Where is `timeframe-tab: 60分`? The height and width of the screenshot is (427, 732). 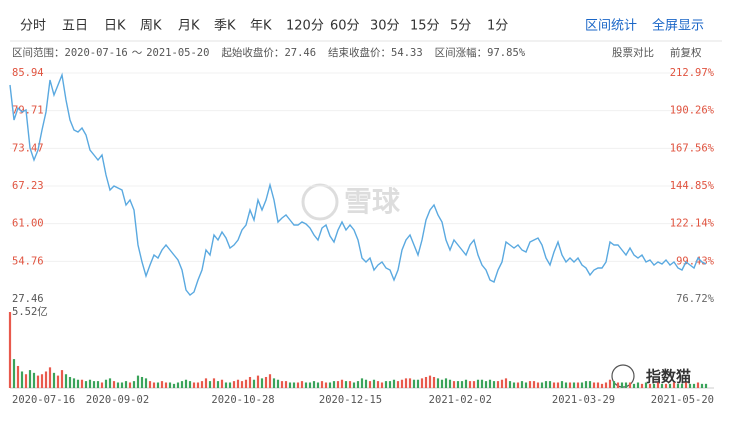
timeframe-tab: 60分 is located at coordinates (345, 26).